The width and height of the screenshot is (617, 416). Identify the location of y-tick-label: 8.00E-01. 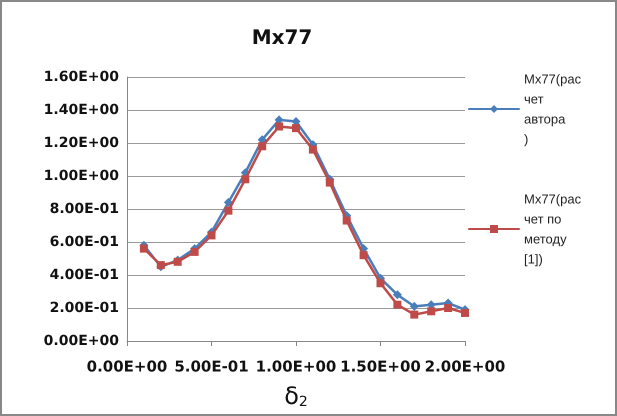
(84, 209).